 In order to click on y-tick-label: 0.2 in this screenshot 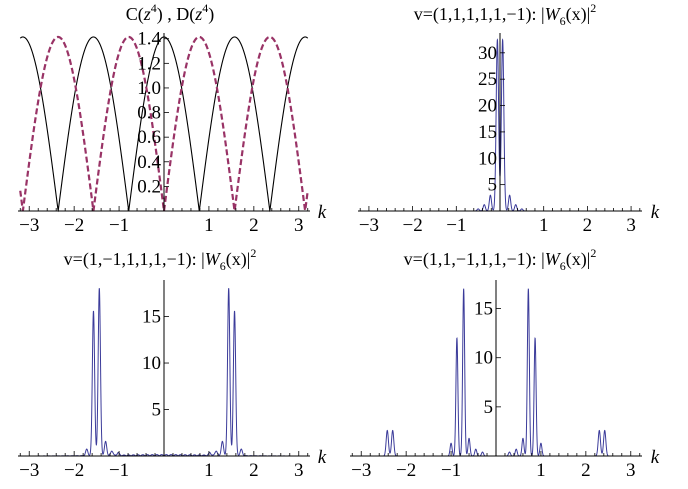, I will do `click(149, 186)`.